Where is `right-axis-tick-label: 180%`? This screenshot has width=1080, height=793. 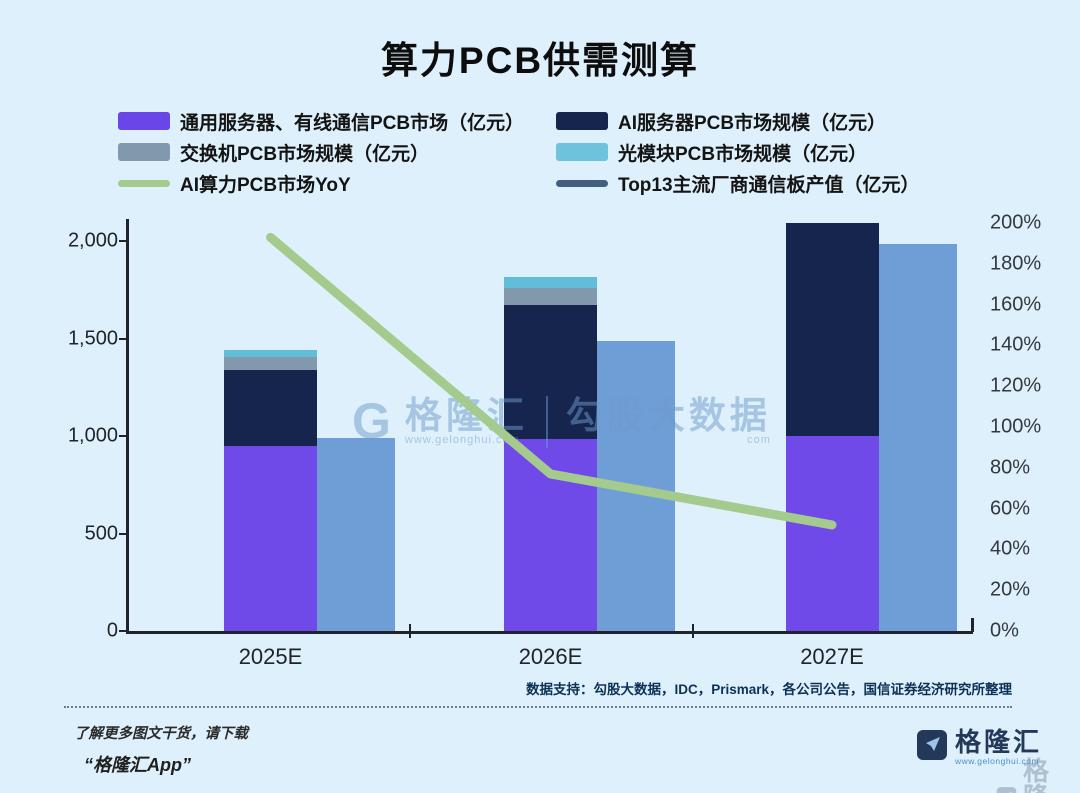
right-axis-tick-label: 180% is located at coordinates (1016, 263).